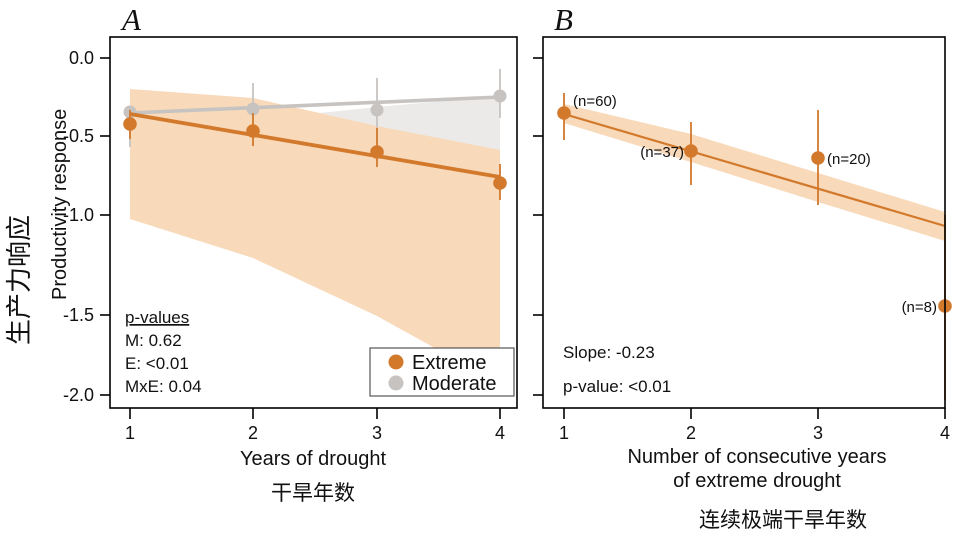 The width and height of the screenshot is (960, 542). What do you see at coordinates (396, 383) in the screenshot?
I see `legend-marker-moderate-icon` at bounding box center [396, 383].